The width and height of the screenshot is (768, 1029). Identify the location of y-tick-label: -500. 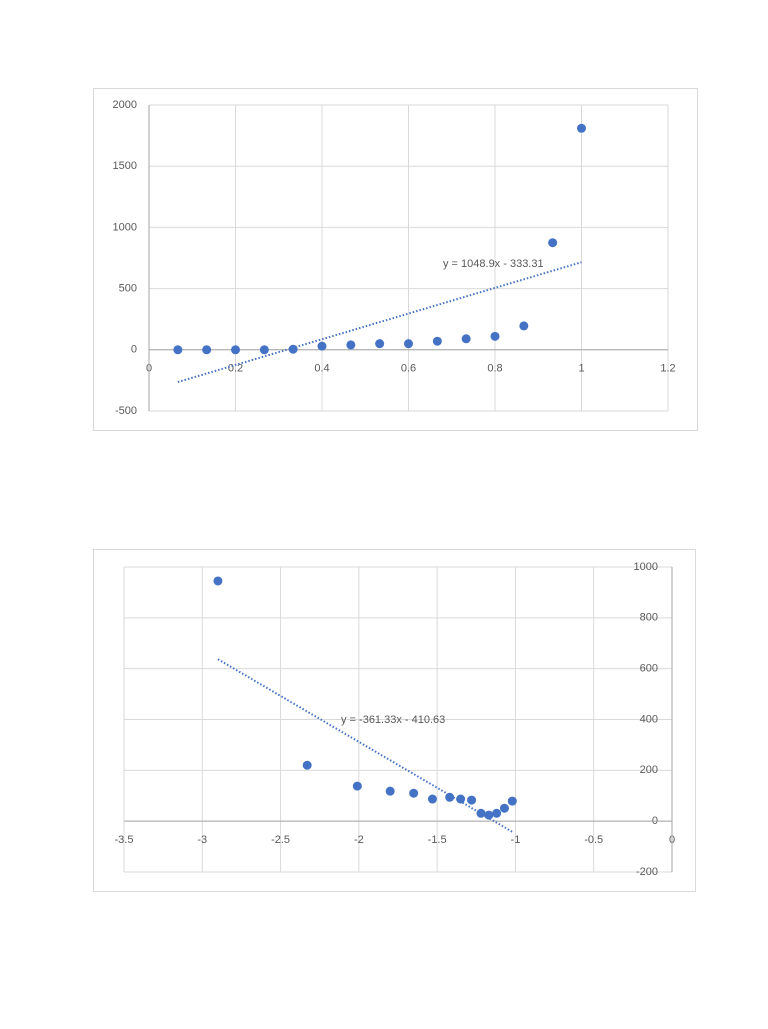
(126, 411).